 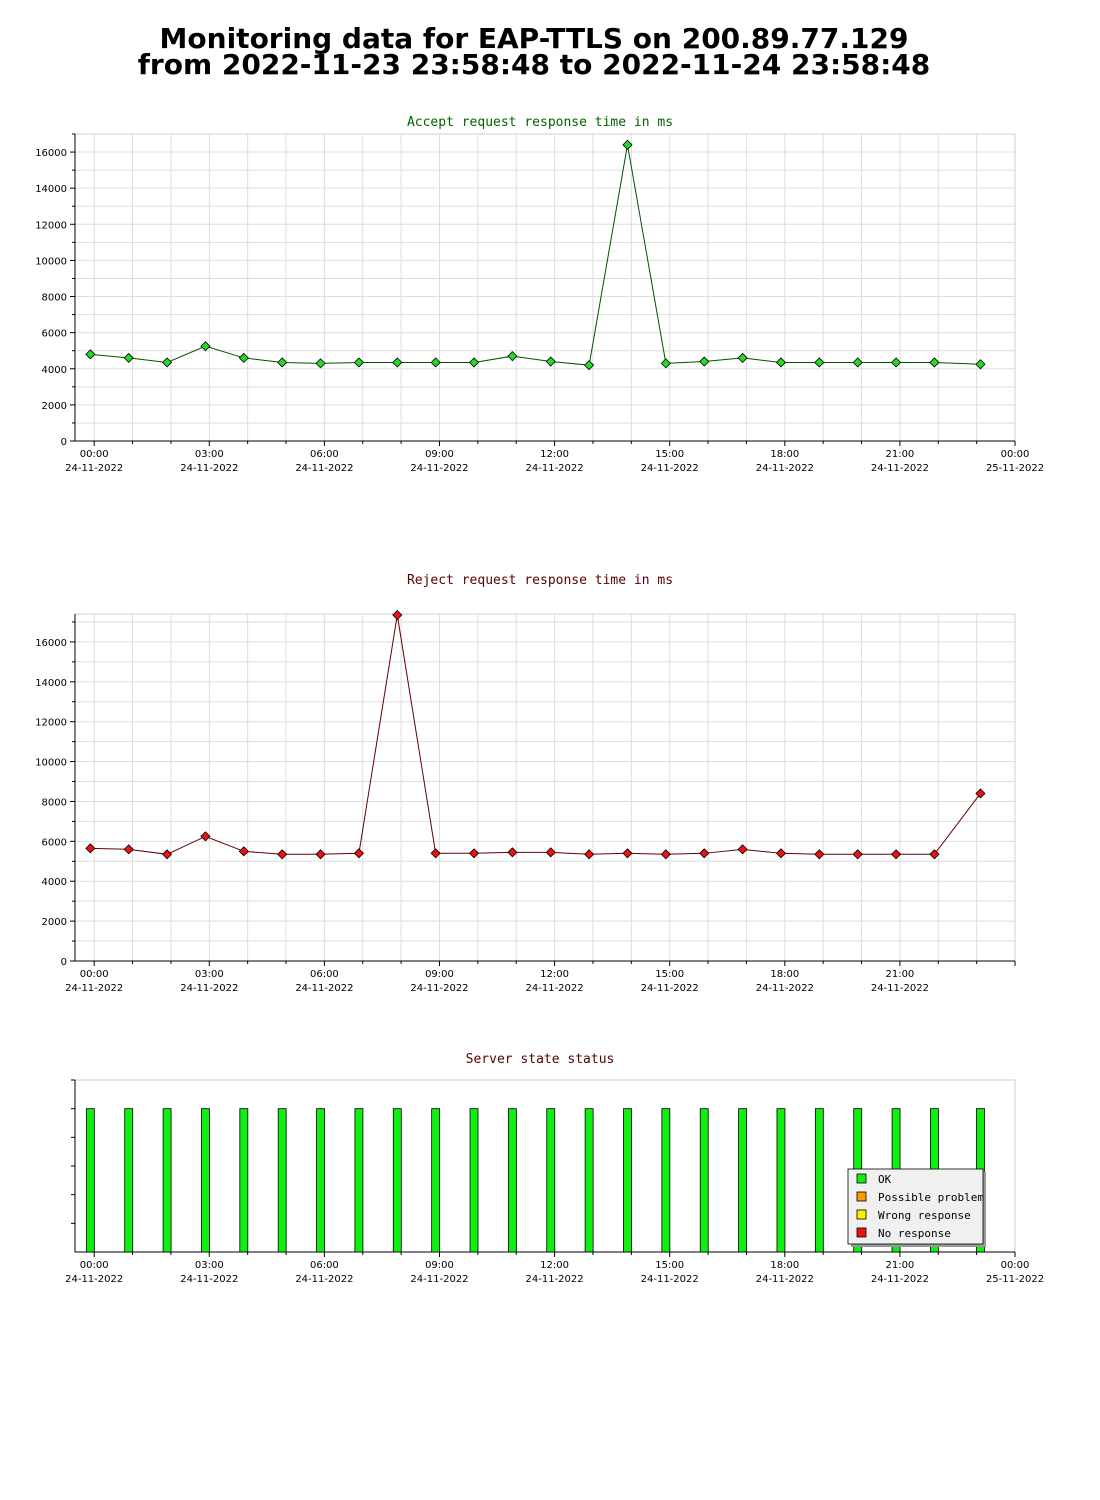 I want to click on legend-box, so click(x=915, y=1206).